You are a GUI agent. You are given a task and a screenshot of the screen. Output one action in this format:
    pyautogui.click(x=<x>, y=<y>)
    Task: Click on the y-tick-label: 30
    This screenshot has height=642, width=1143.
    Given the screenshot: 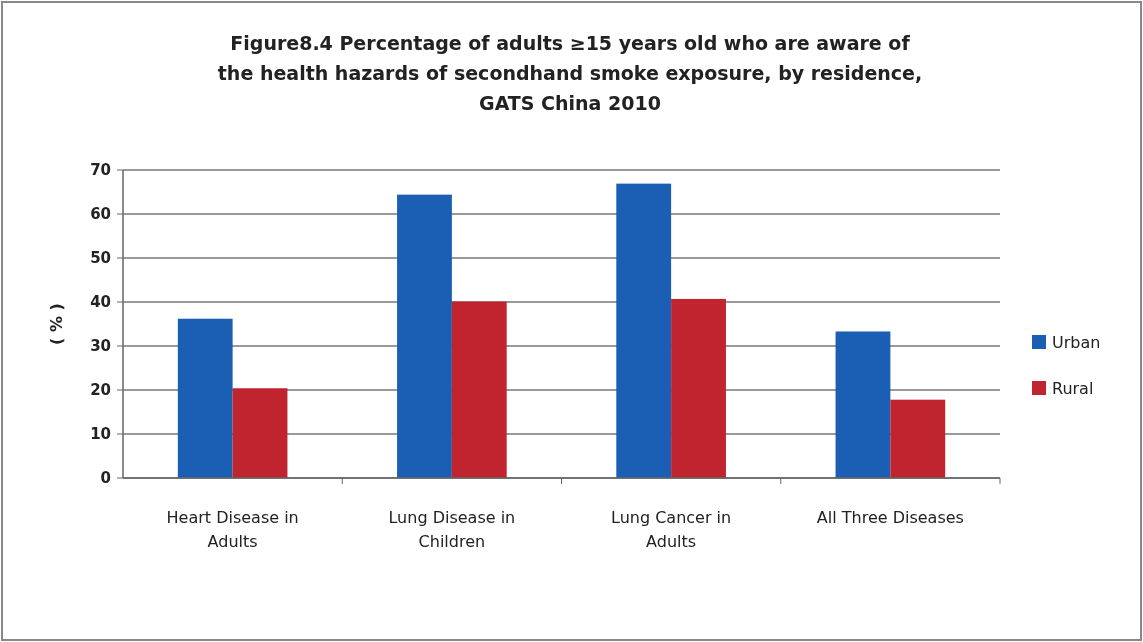 What is the action you would take?
    pyautogui.click(x=100, y=346)
    